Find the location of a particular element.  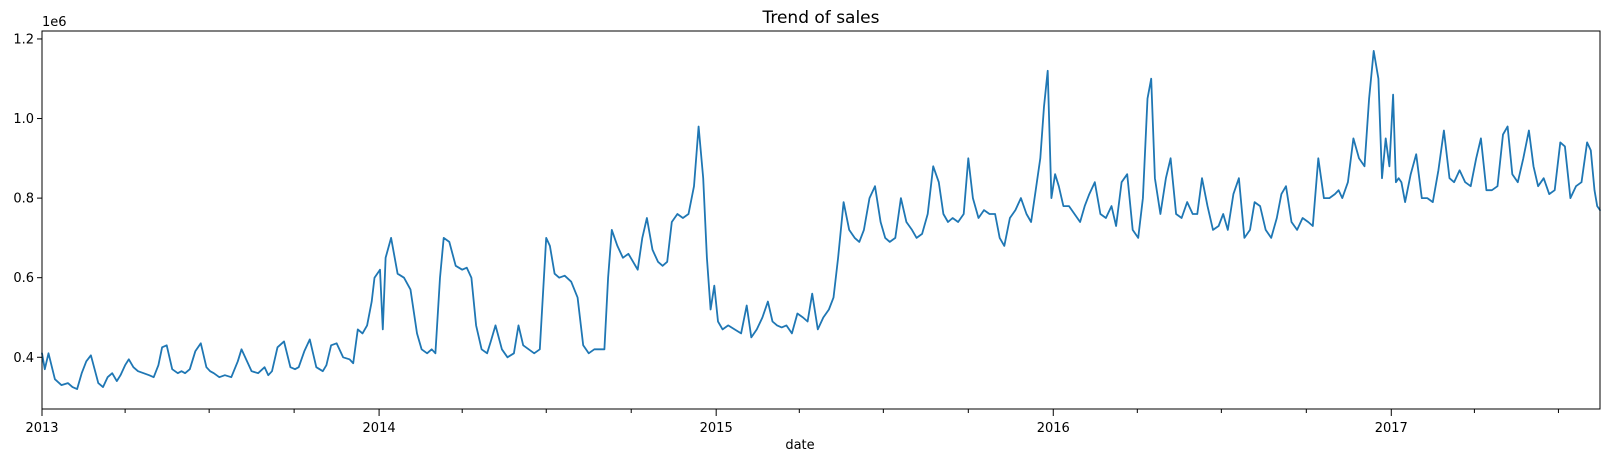

y-tick-label: 1.2 is located at coordinates (23, 39).